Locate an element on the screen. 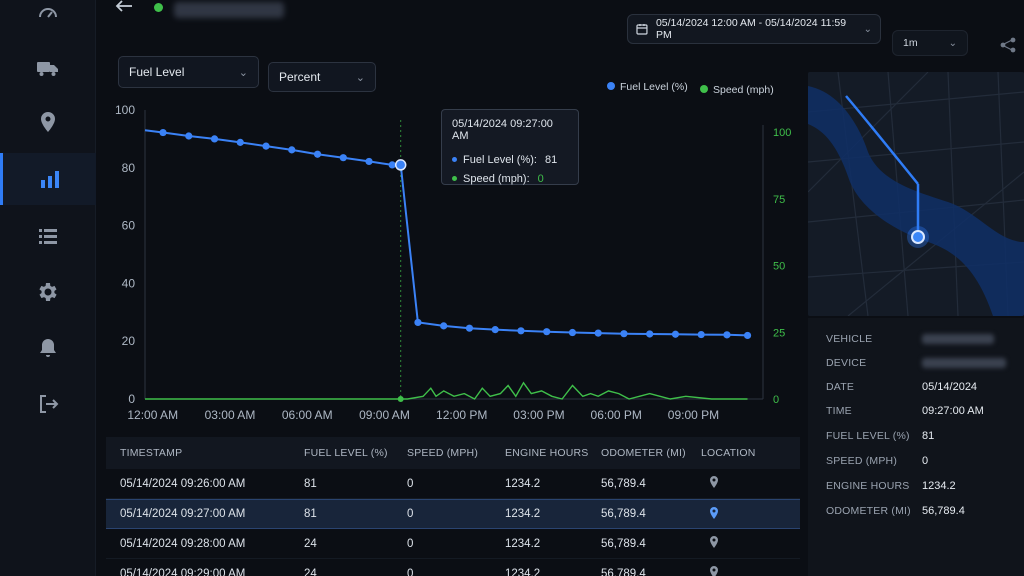  odometer-label: ODOMETER (MI) is located at coordinates (868, 511).